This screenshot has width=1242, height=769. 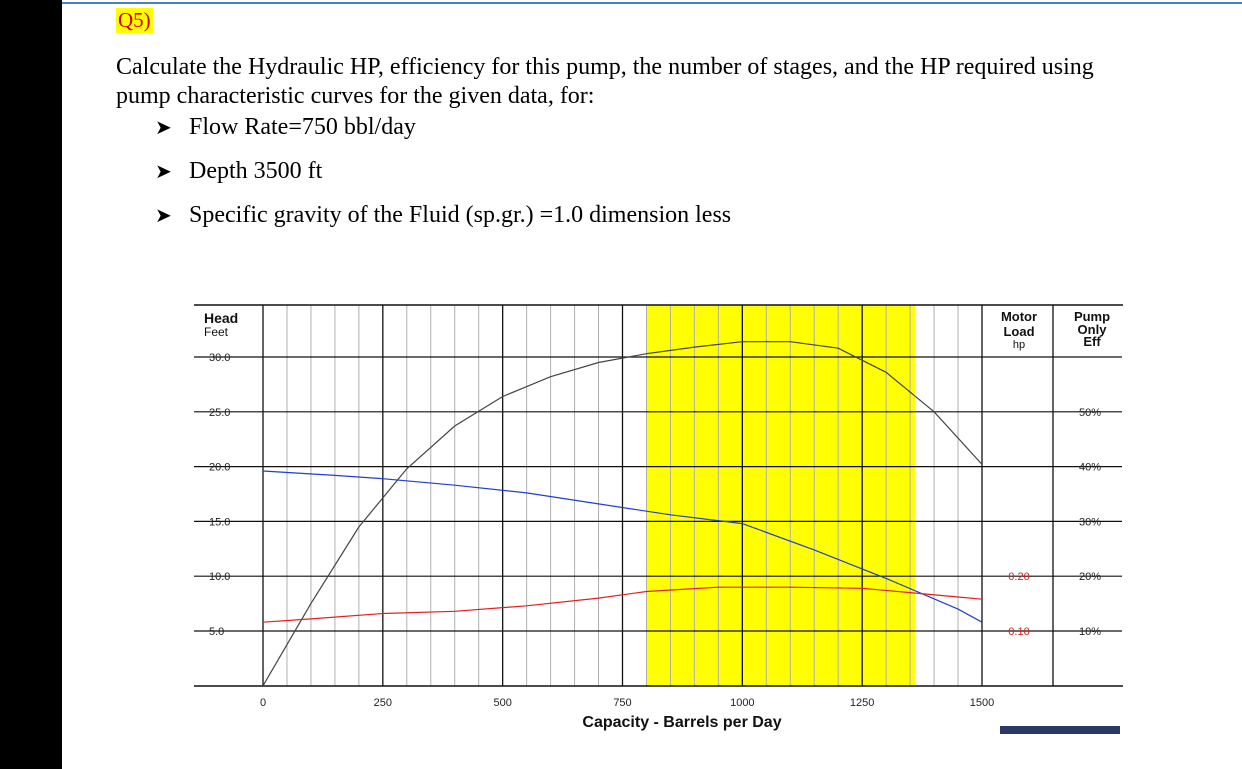 What do you see at coordinates (1092, 316) in the screenshot?
I see `eff-title-line-1: Pump` at bounding box center [1092, 316].